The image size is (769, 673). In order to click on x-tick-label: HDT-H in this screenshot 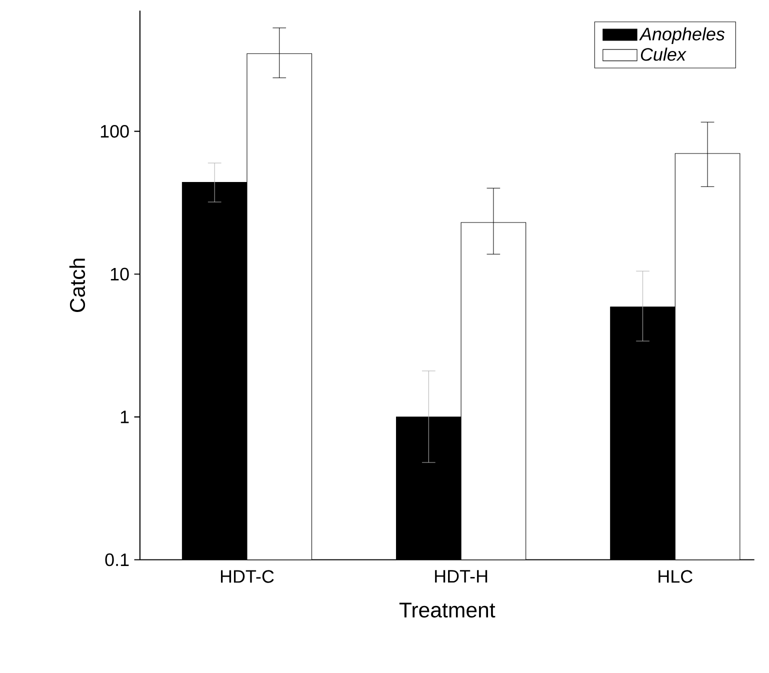, I will do `click(461, 576)`.